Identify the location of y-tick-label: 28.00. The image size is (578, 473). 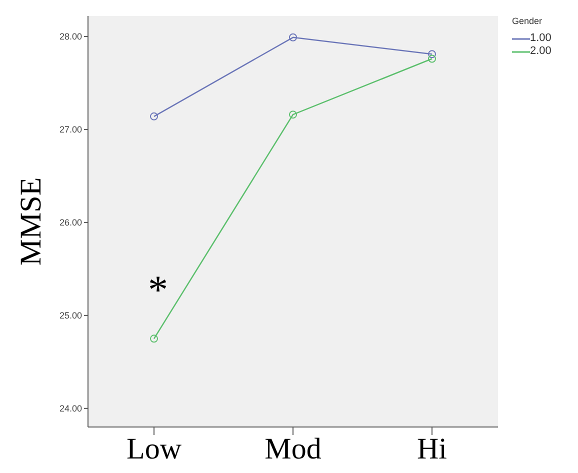
(70, 37).